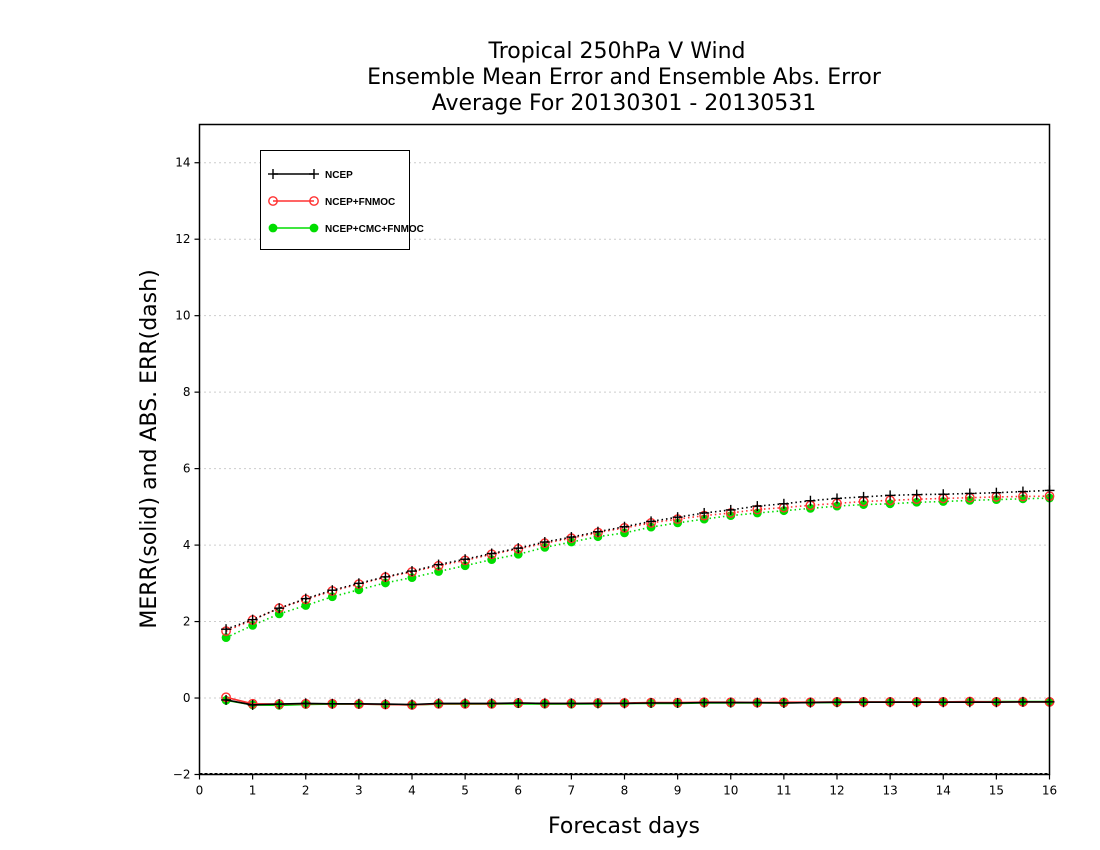  Describe the element at coordinates (783, 791) in the screenshot. I see `x-tick-label: 11` at that location.